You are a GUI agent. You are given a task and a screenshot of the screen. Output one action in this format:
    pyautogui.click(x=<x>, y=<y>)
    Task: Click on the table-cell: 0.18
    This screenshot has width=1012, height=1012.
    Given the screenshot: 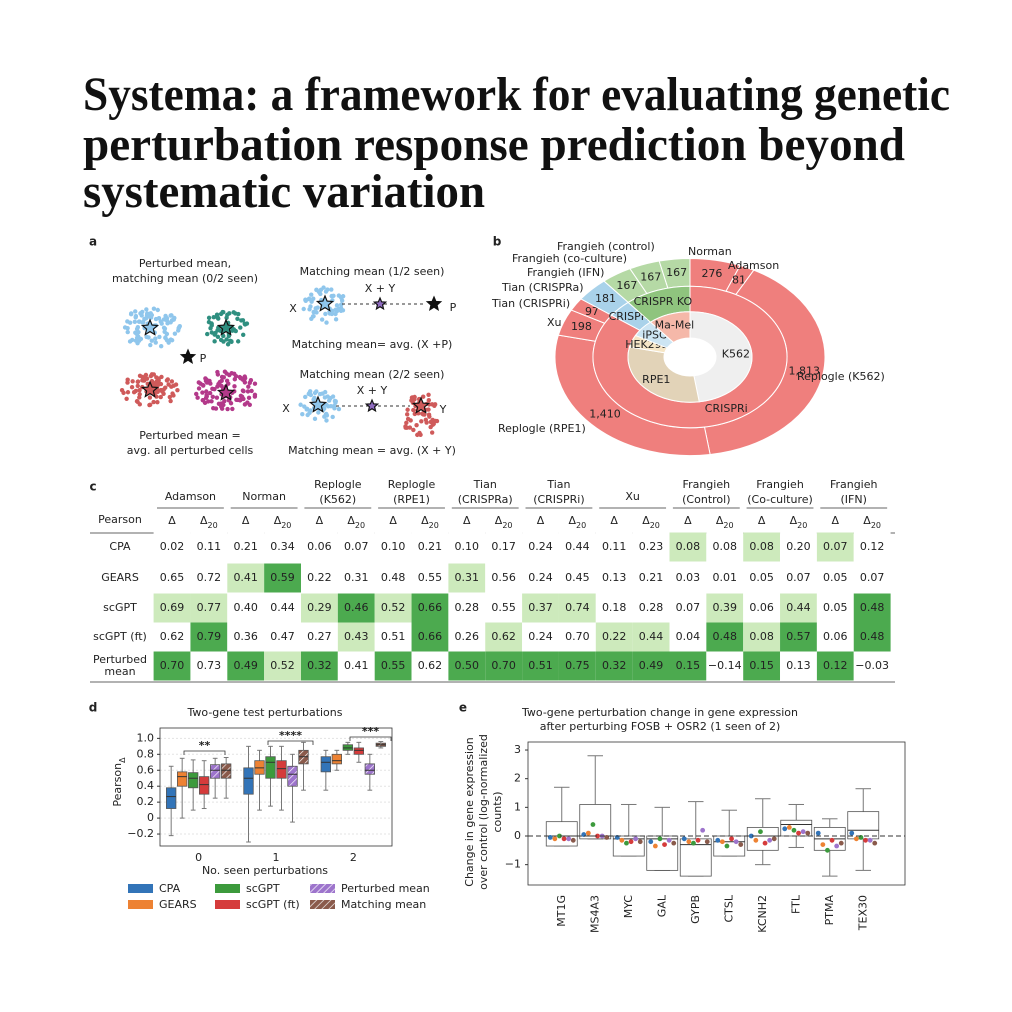 What is the action you would take?
    pyautogui.click(x=614, y=607)
    